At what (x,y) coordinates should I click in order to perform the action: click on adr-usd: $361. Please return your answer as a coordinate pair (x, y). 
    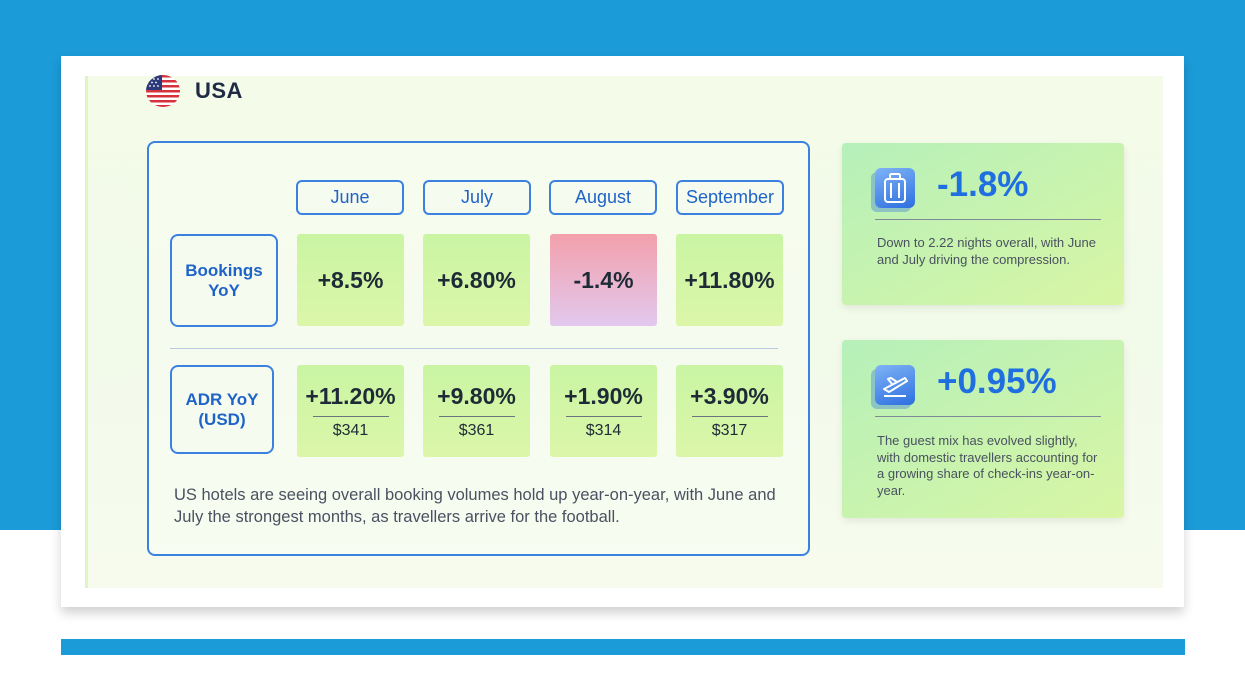
    Looking at the image, I should click on (476, 430).